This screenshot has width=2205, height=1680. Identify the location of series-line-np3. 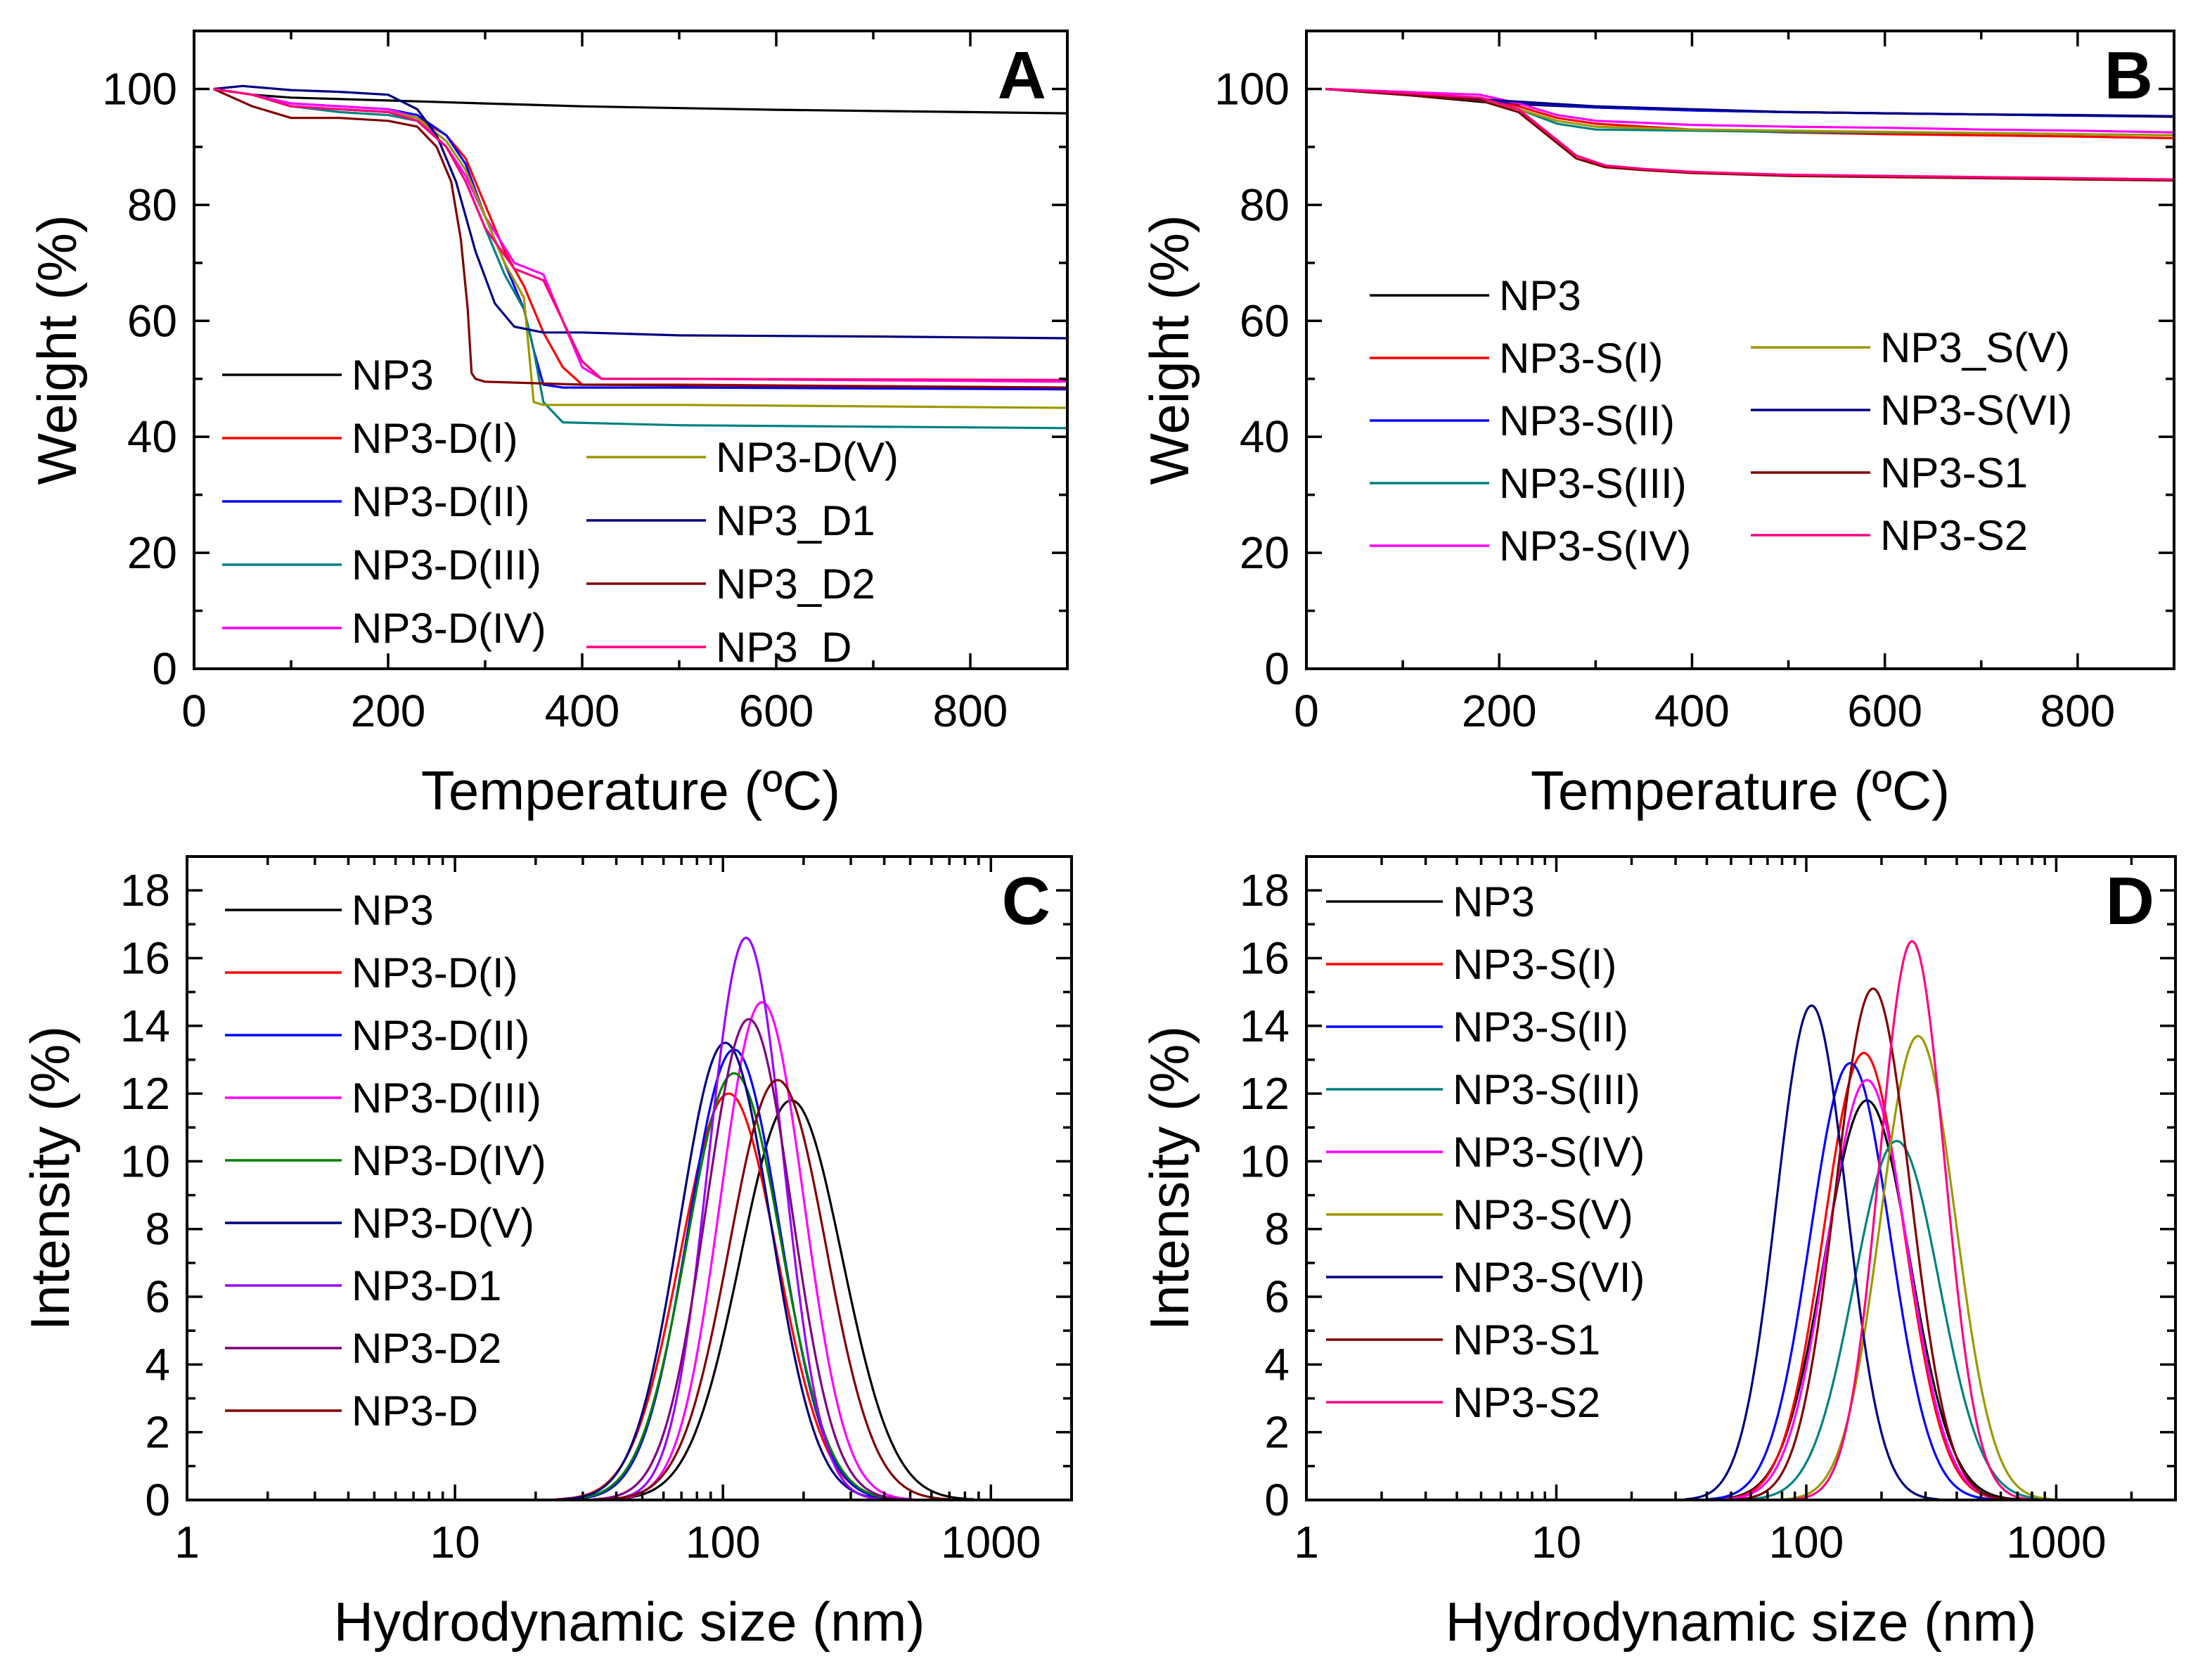
(1740, 1299).